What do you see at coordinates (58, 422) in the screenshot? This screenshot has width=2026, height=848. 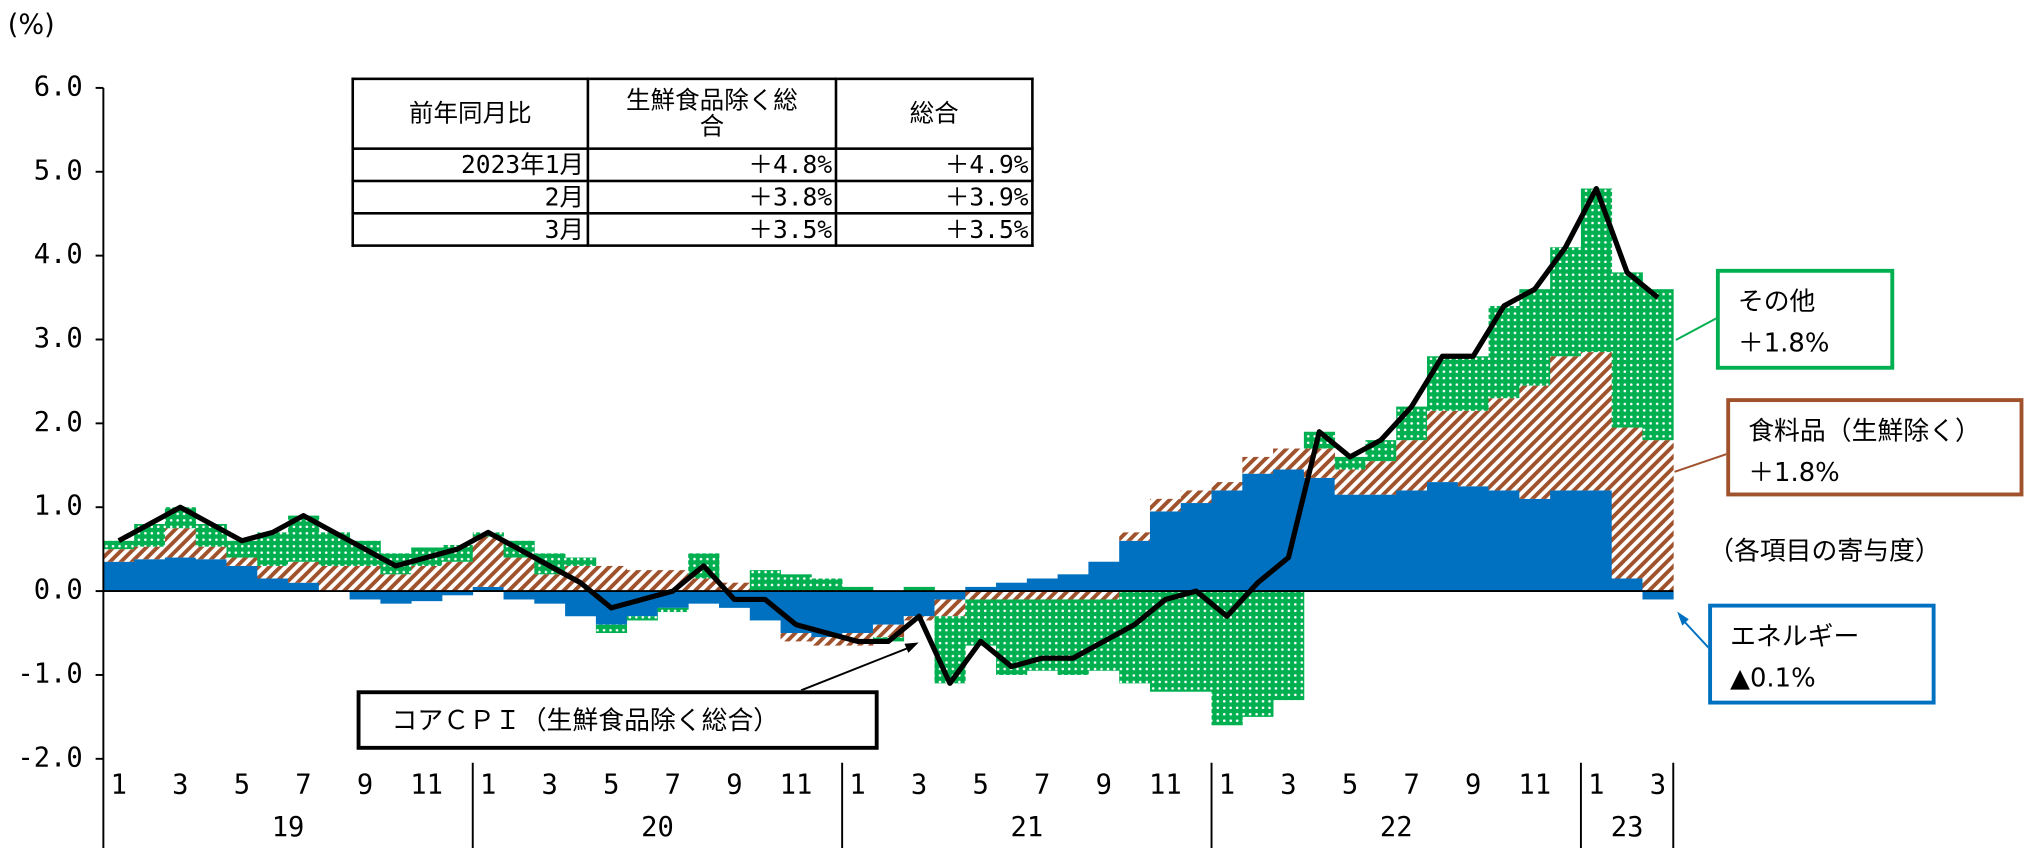 I see `y-tick-label: 2.0` at bounding box center [58, 422].